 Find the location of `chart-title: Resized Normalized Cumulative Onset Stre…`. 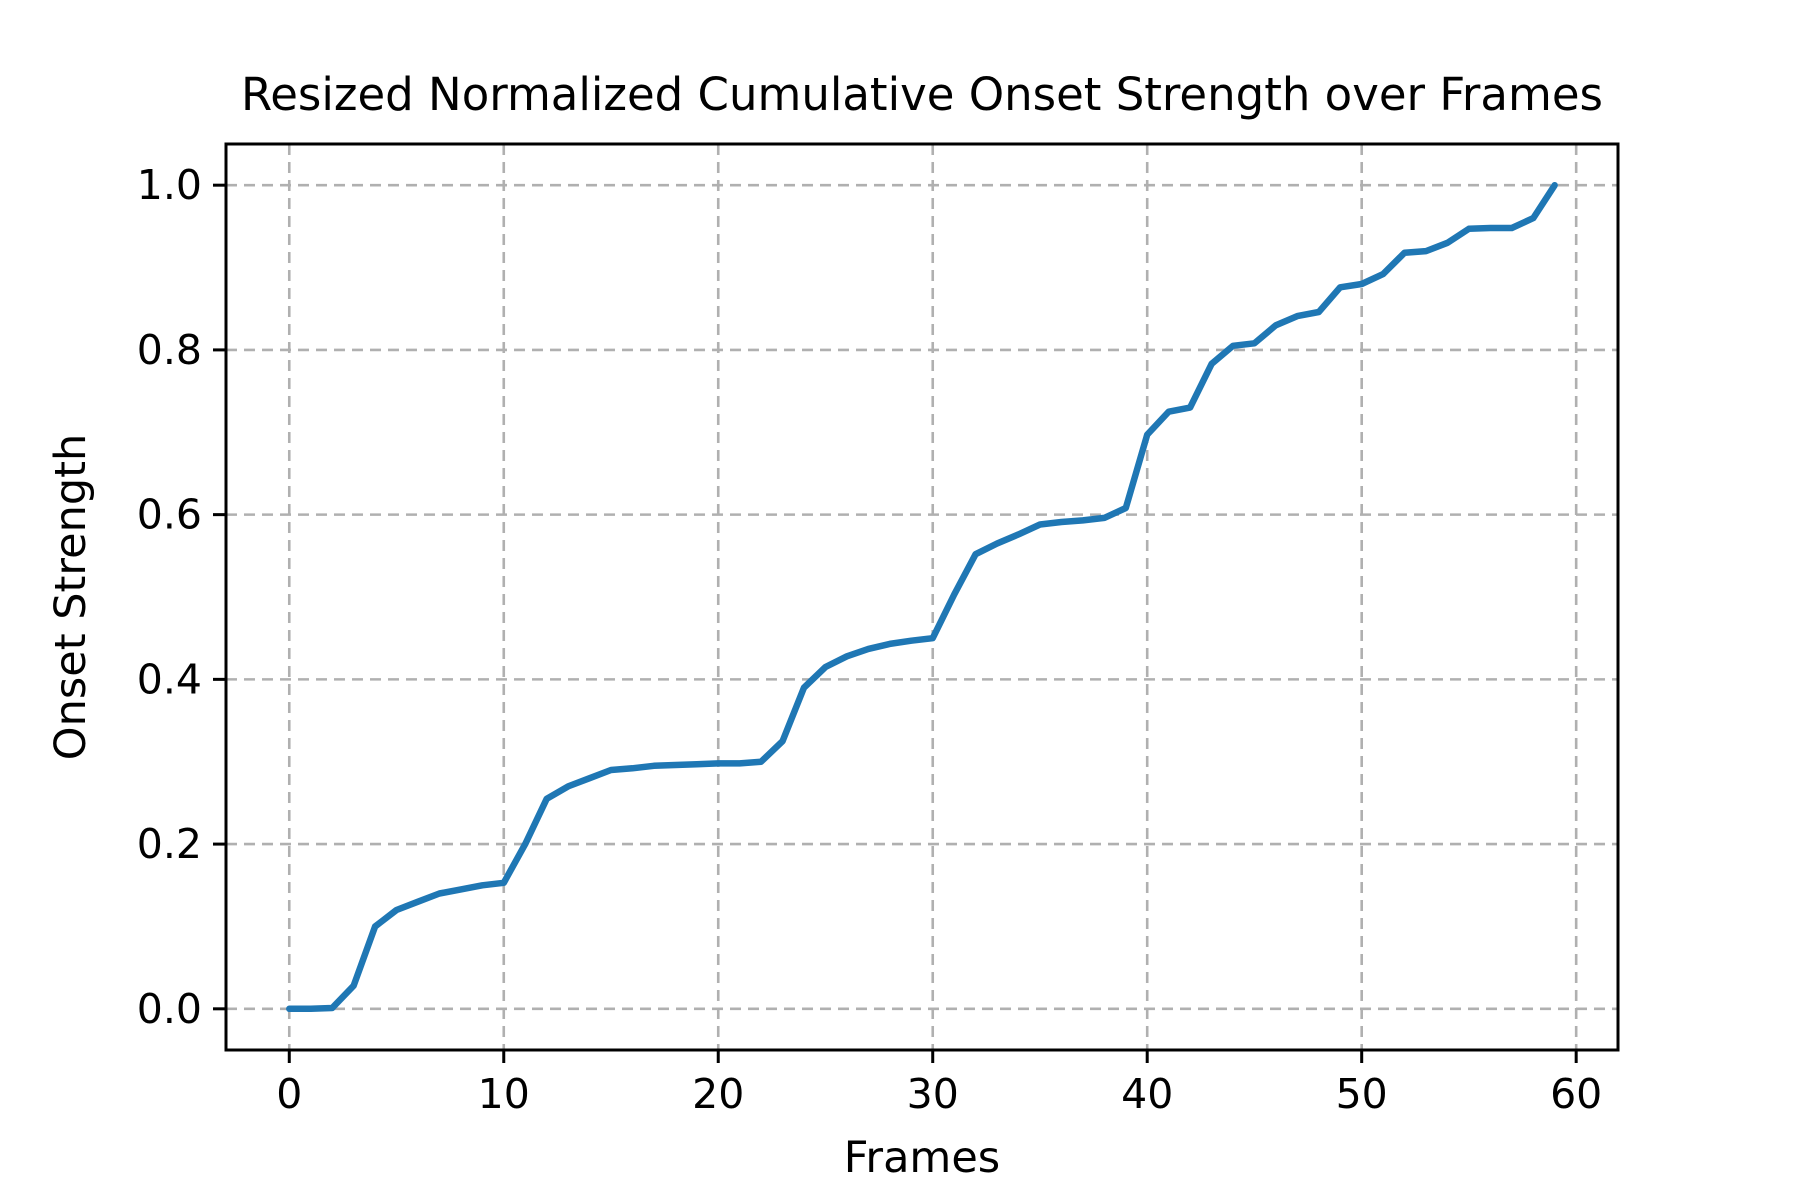

chart-title: Resized Normalized Cumulative Onset Stre… is located at coordinates (922, 94).